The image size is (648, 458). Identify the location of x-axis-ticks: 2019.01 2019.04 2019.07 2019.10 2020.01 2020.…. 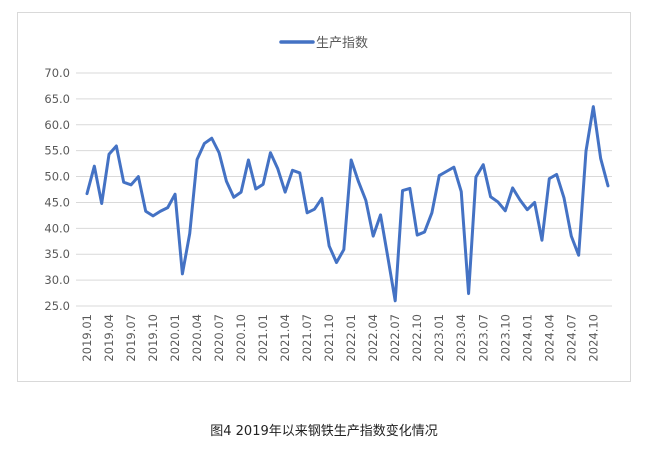
(340, 338).